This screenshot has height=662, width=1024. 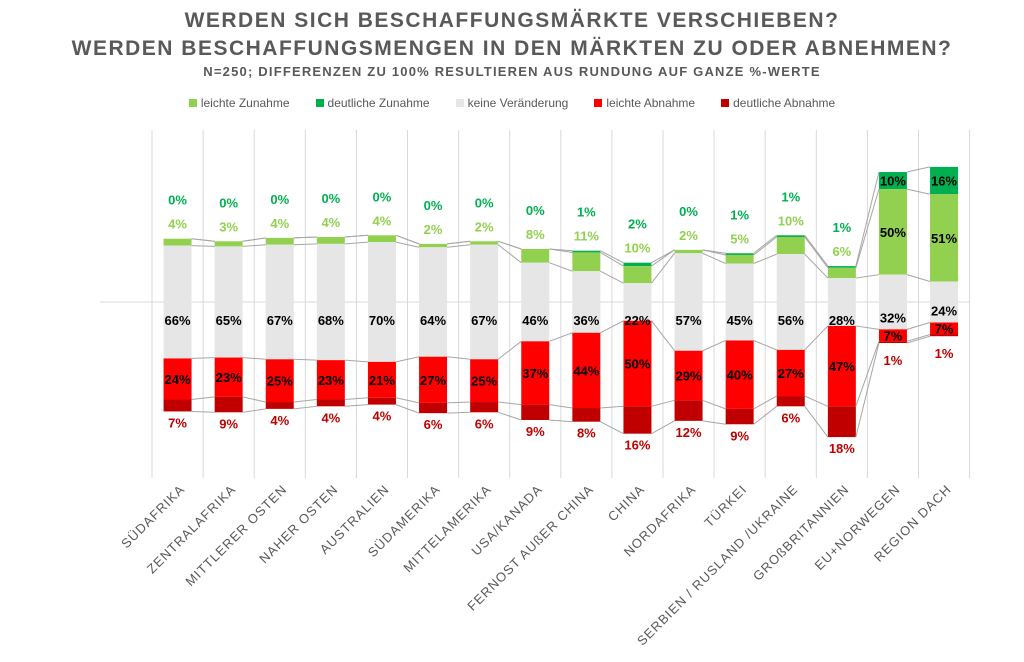 I want to click on legend-item: keine Veränderung, so click(x=511, y=103).